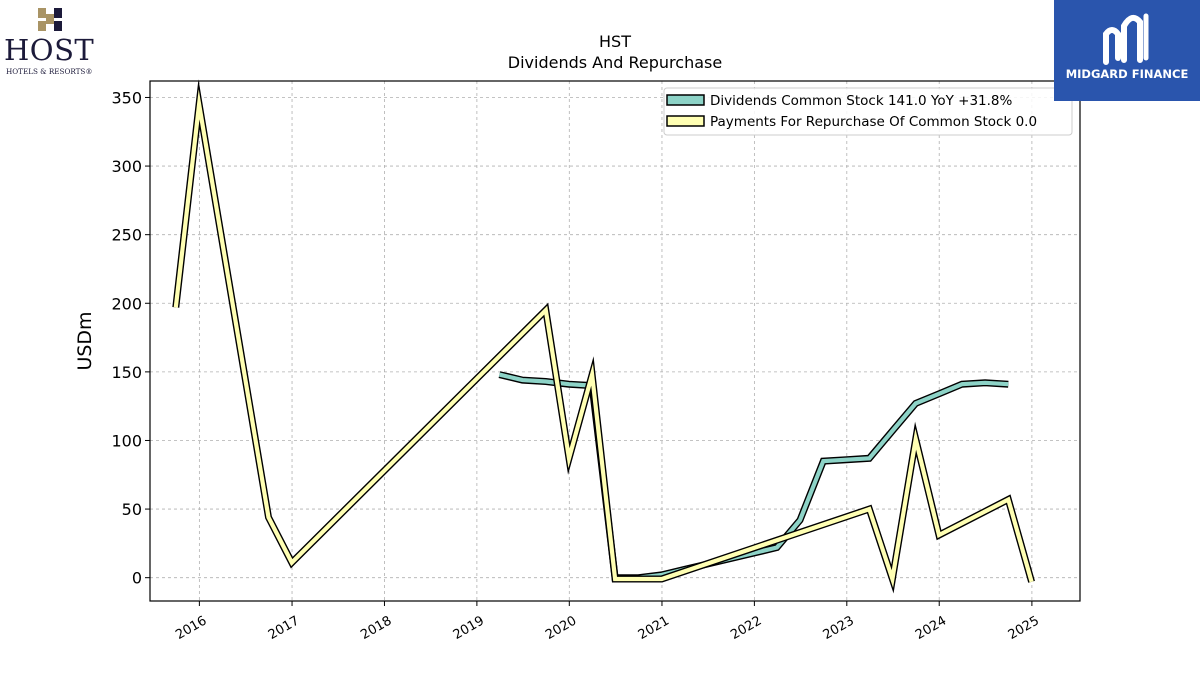 The width and height of the screenshot is (1200, 675). Describe the element at coordinates (746, 628) in the screenshot. I see `x-tick-label: 2022` at that location.